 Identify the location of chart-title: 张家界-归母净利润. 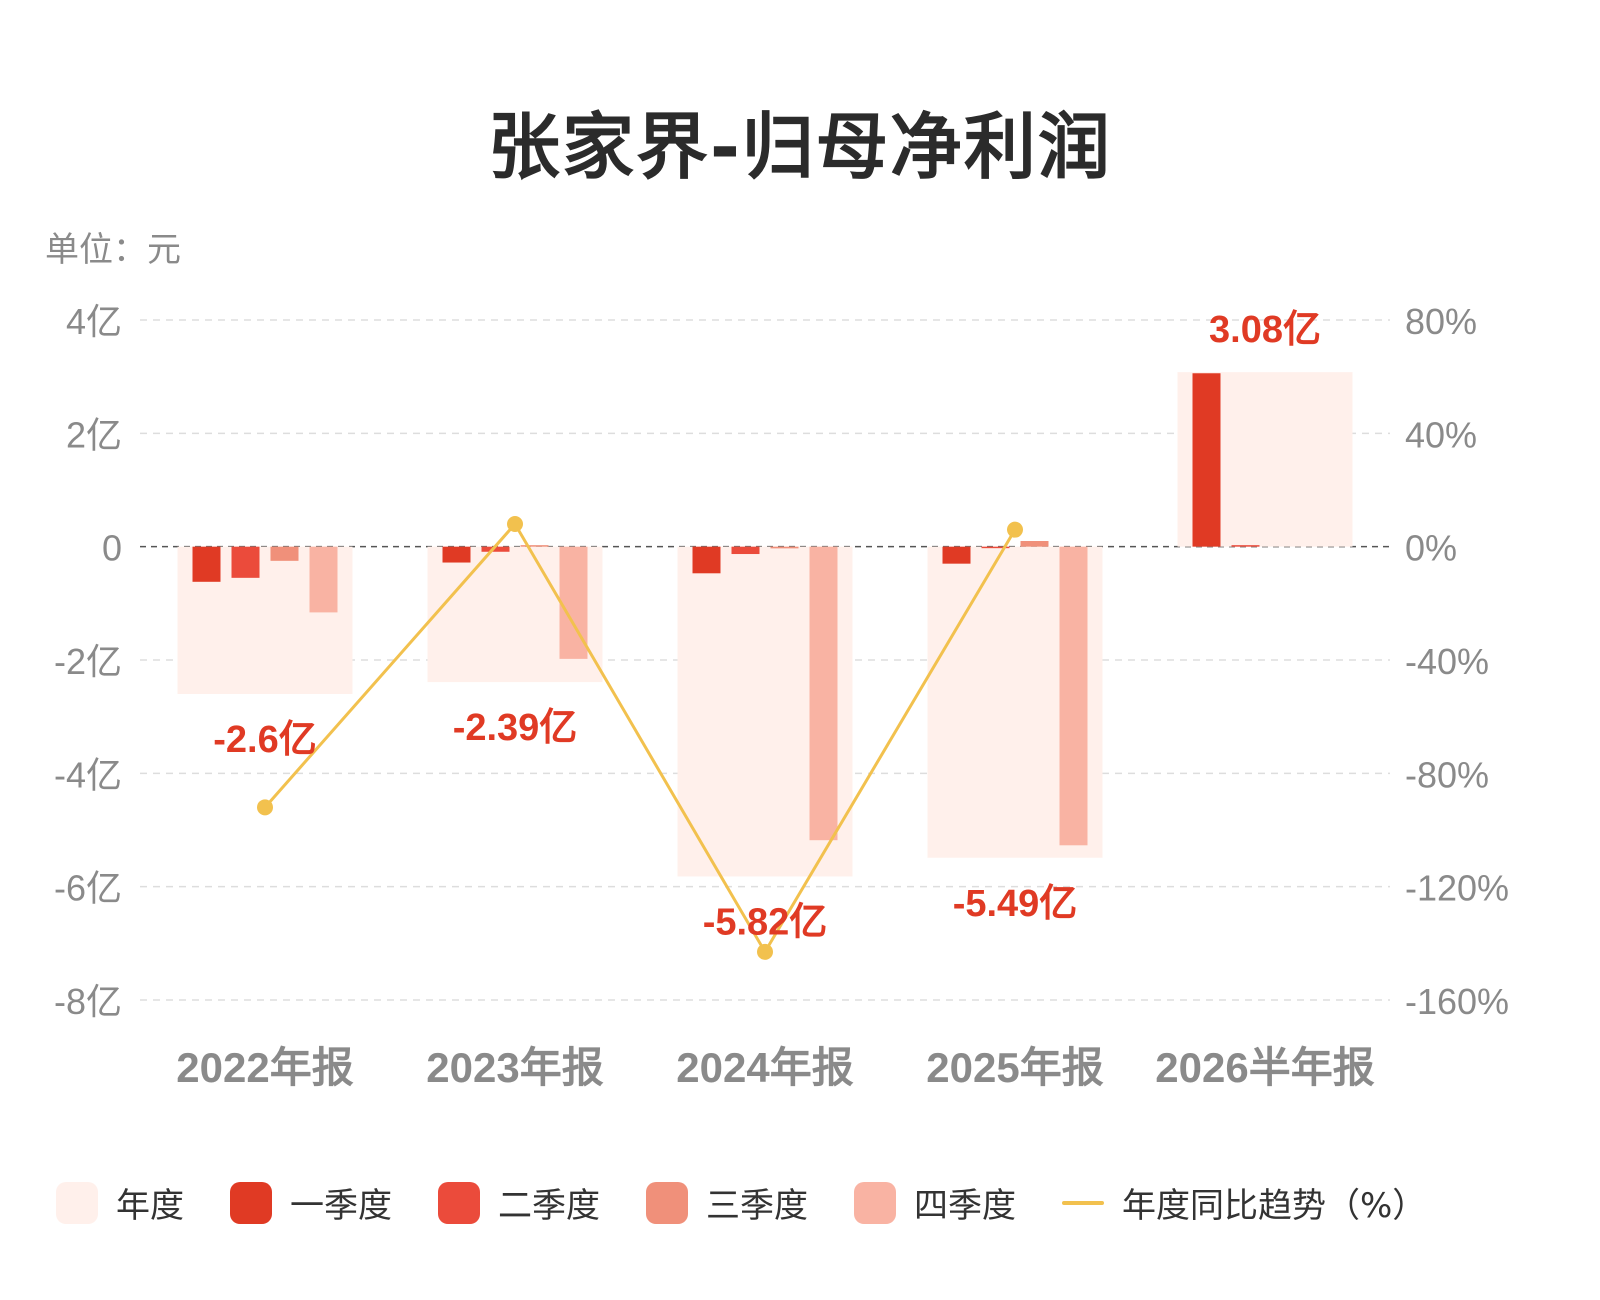
(800, 147).